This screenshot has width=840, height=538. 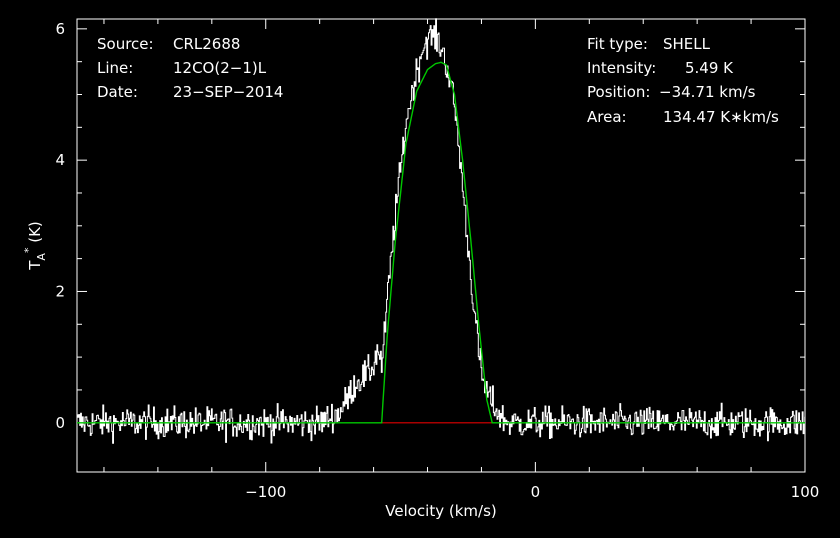 I want to click on y-tick-label: 0, so click(x=60, y=423).